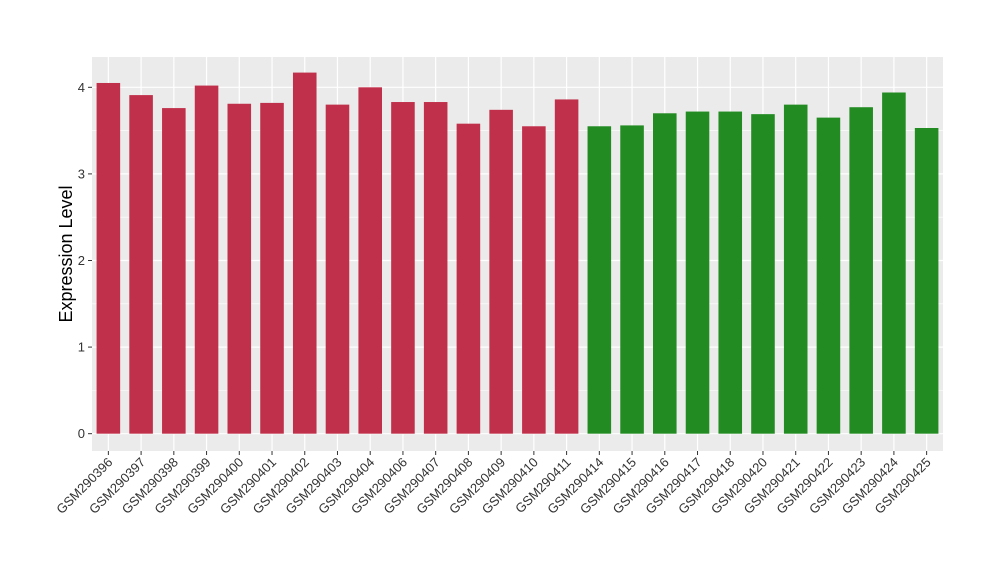  What do you see at coordinates (337, 269) in the screenshot?
I see `bar-GSM290403` at bounding box center [337, 269].